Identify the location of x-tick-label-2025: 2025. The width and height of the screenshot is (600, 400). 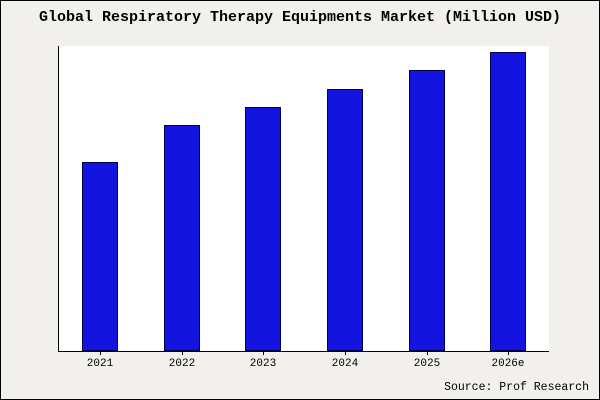
(427, 364).